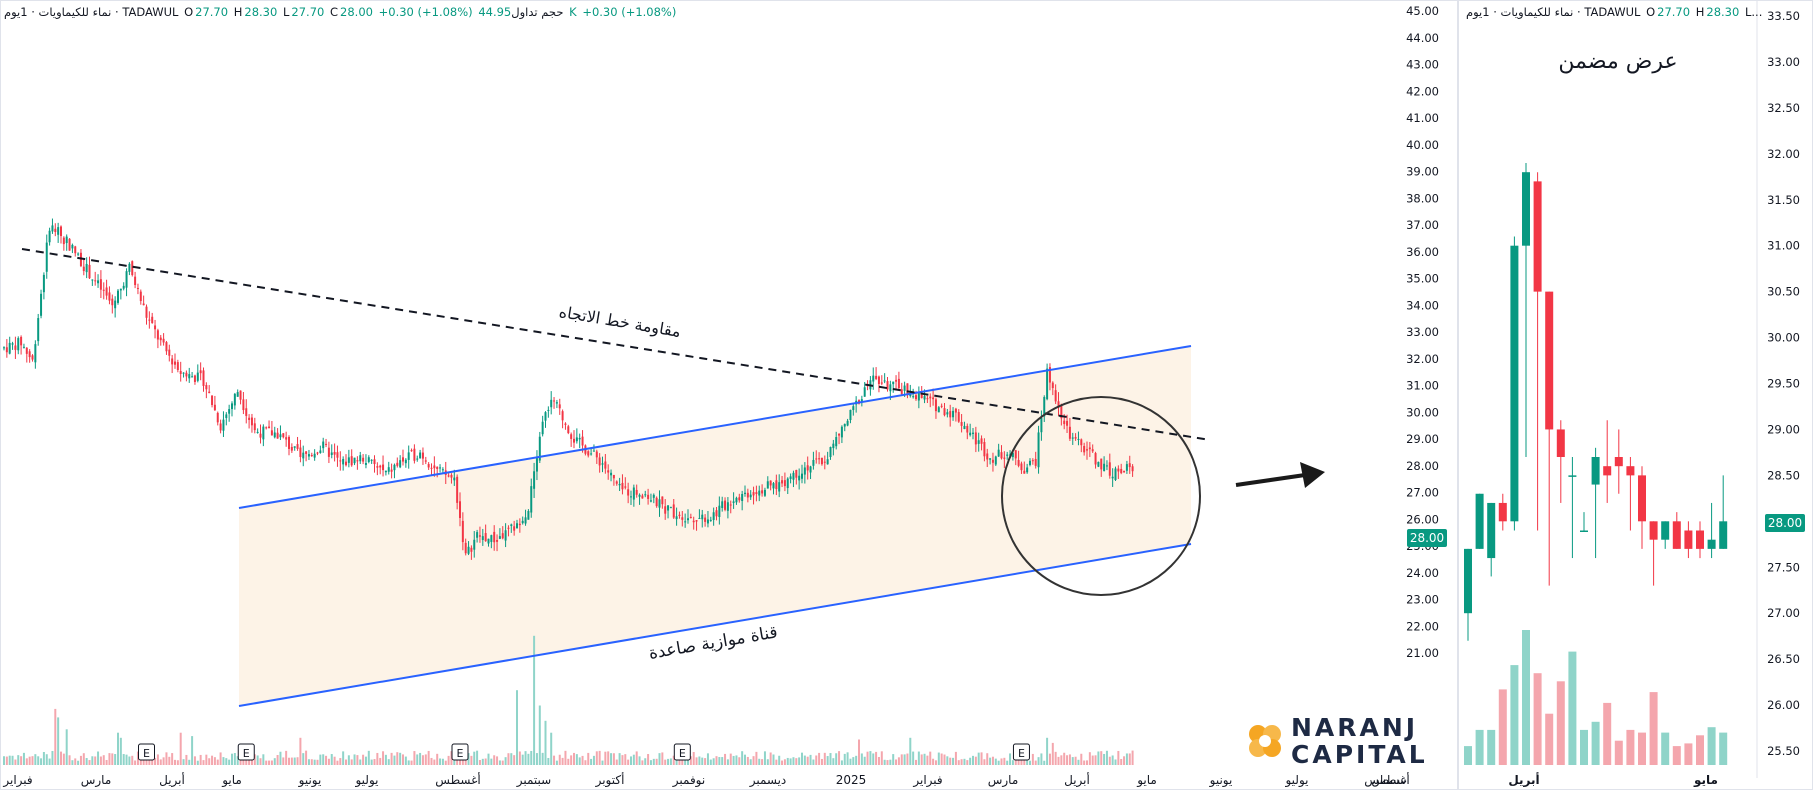 This screenshot has height=791, width=1813. I want to click on main-price-tick: 41.00, so click(1422, 118).